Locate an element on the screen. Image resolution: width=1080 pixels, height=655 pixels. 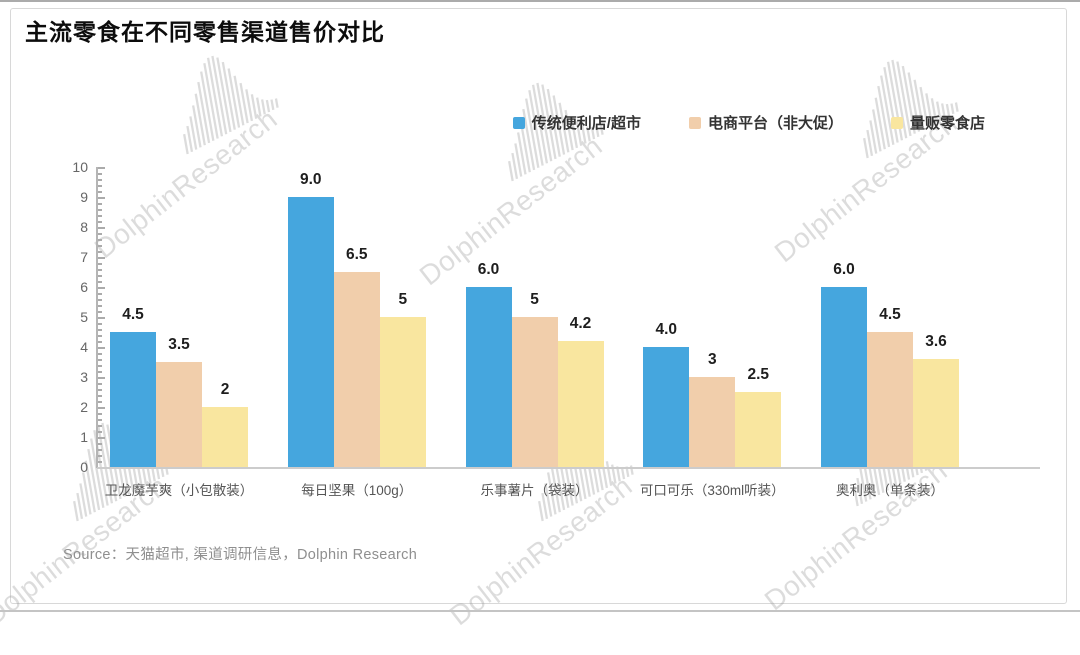
bar-value-label: 4.2 is located at coordinates (580, 323).